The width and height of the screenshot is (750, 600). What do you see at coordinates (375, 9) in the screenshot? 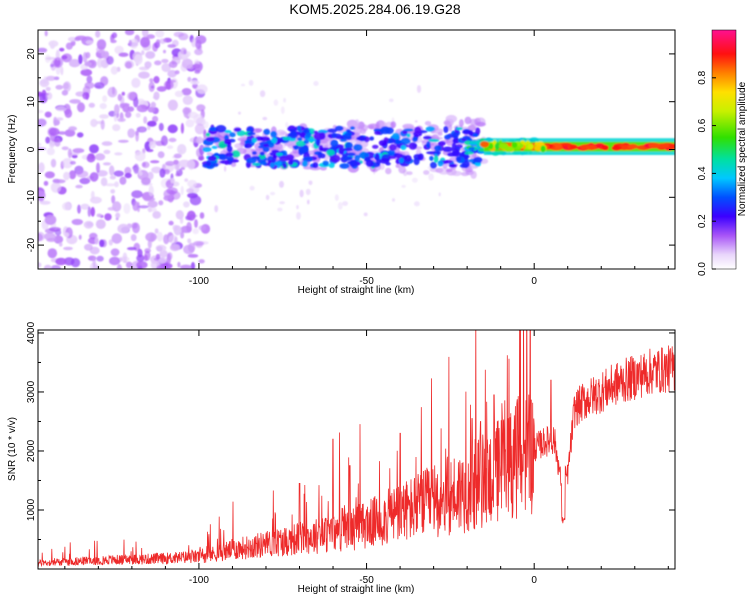
I see `chart-title: KOM5.2025.284.06.19.G28` at bounding box center [375, 9].